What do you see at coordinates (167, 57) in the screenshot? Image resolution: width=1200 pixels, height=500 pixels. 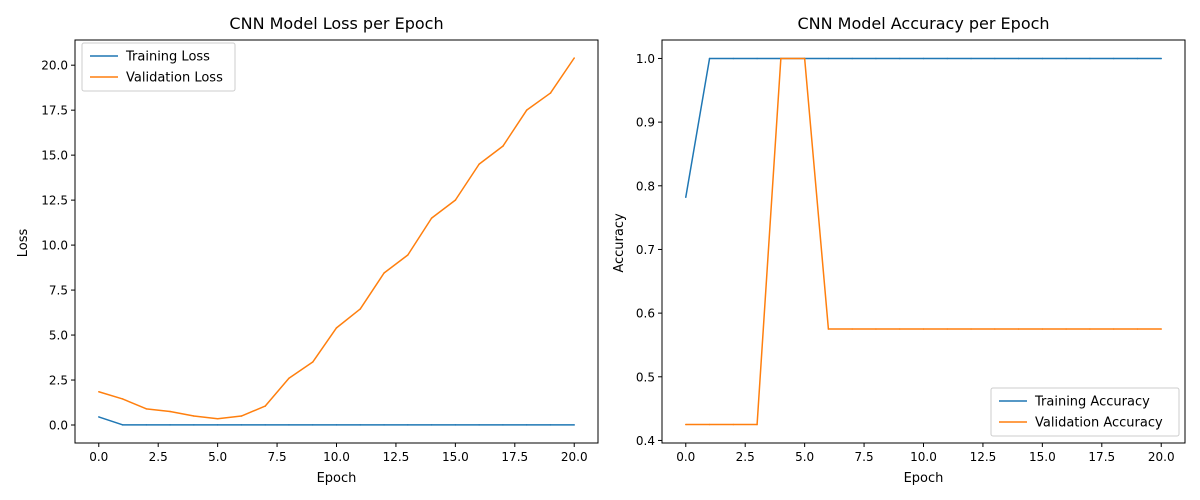 I see `loss-legend-label-training: Training Loss` at bounding box center [167, 57].